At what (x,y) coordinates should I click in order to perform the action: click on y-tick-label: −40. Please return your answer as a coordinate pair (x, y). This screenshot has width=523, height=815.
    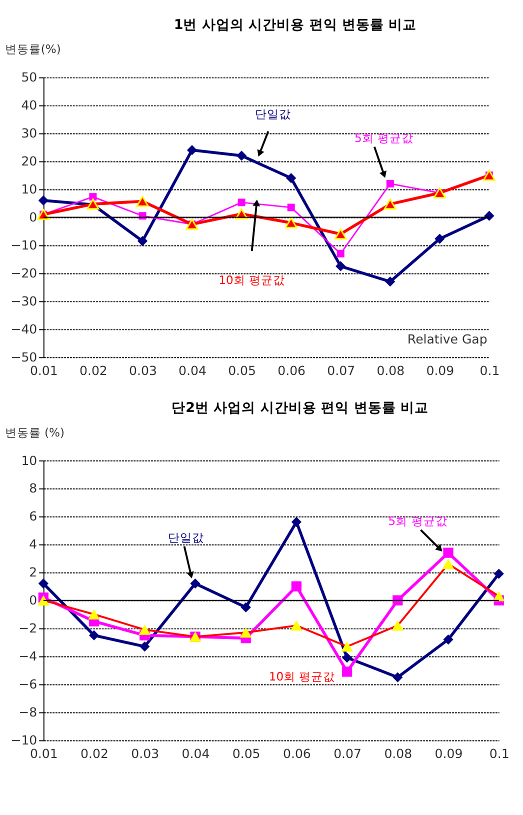
    Looking at the image, I should click on (24, 329).